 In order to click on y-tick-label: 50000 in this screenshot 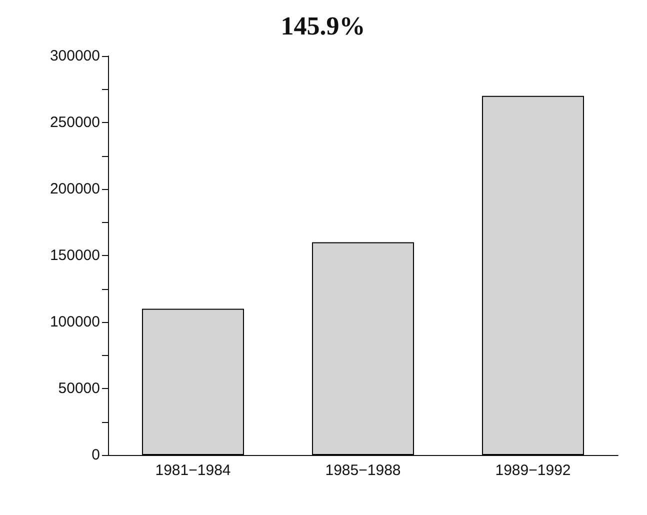, I will do `click(79, 388)`.